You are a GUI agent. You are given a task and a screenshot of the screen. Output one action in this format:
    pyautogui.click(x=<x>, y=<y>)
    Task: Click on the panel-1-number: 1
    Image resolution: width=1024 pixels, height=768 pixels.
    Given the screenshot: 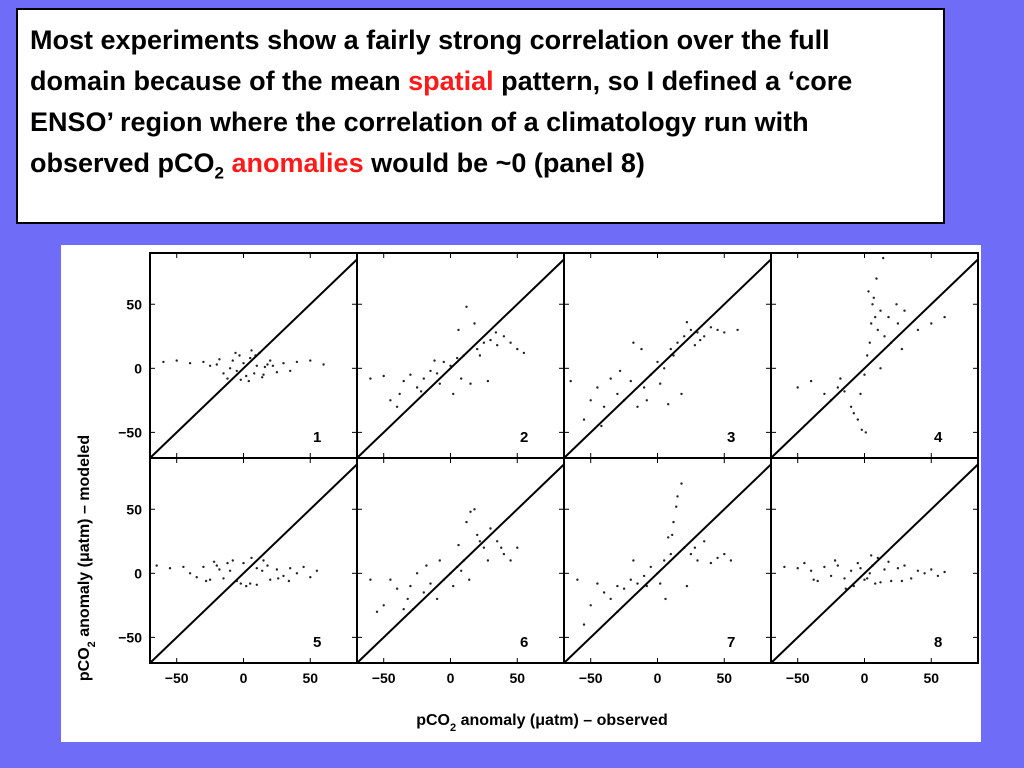 What is the action you would take?
    pyautogui.click(x=317, y=437)
    